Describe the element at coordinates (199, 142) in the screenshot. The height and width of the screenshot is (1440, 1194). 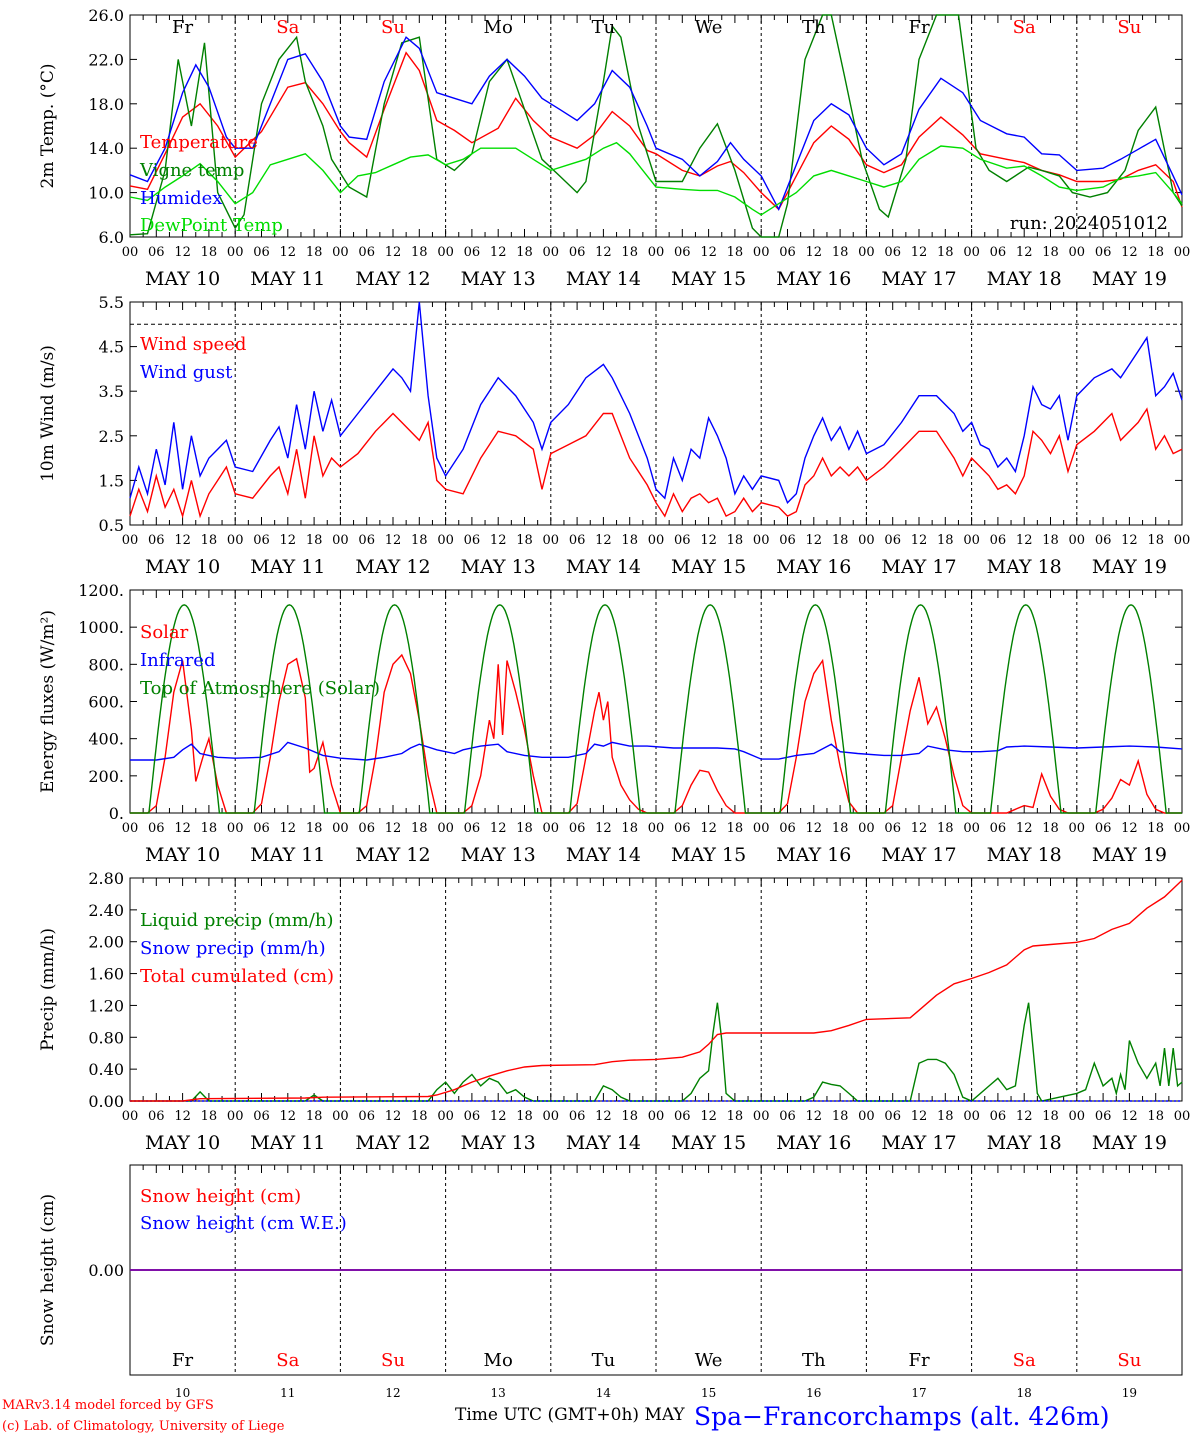
I see `legend-entry: Temperature` at that location.